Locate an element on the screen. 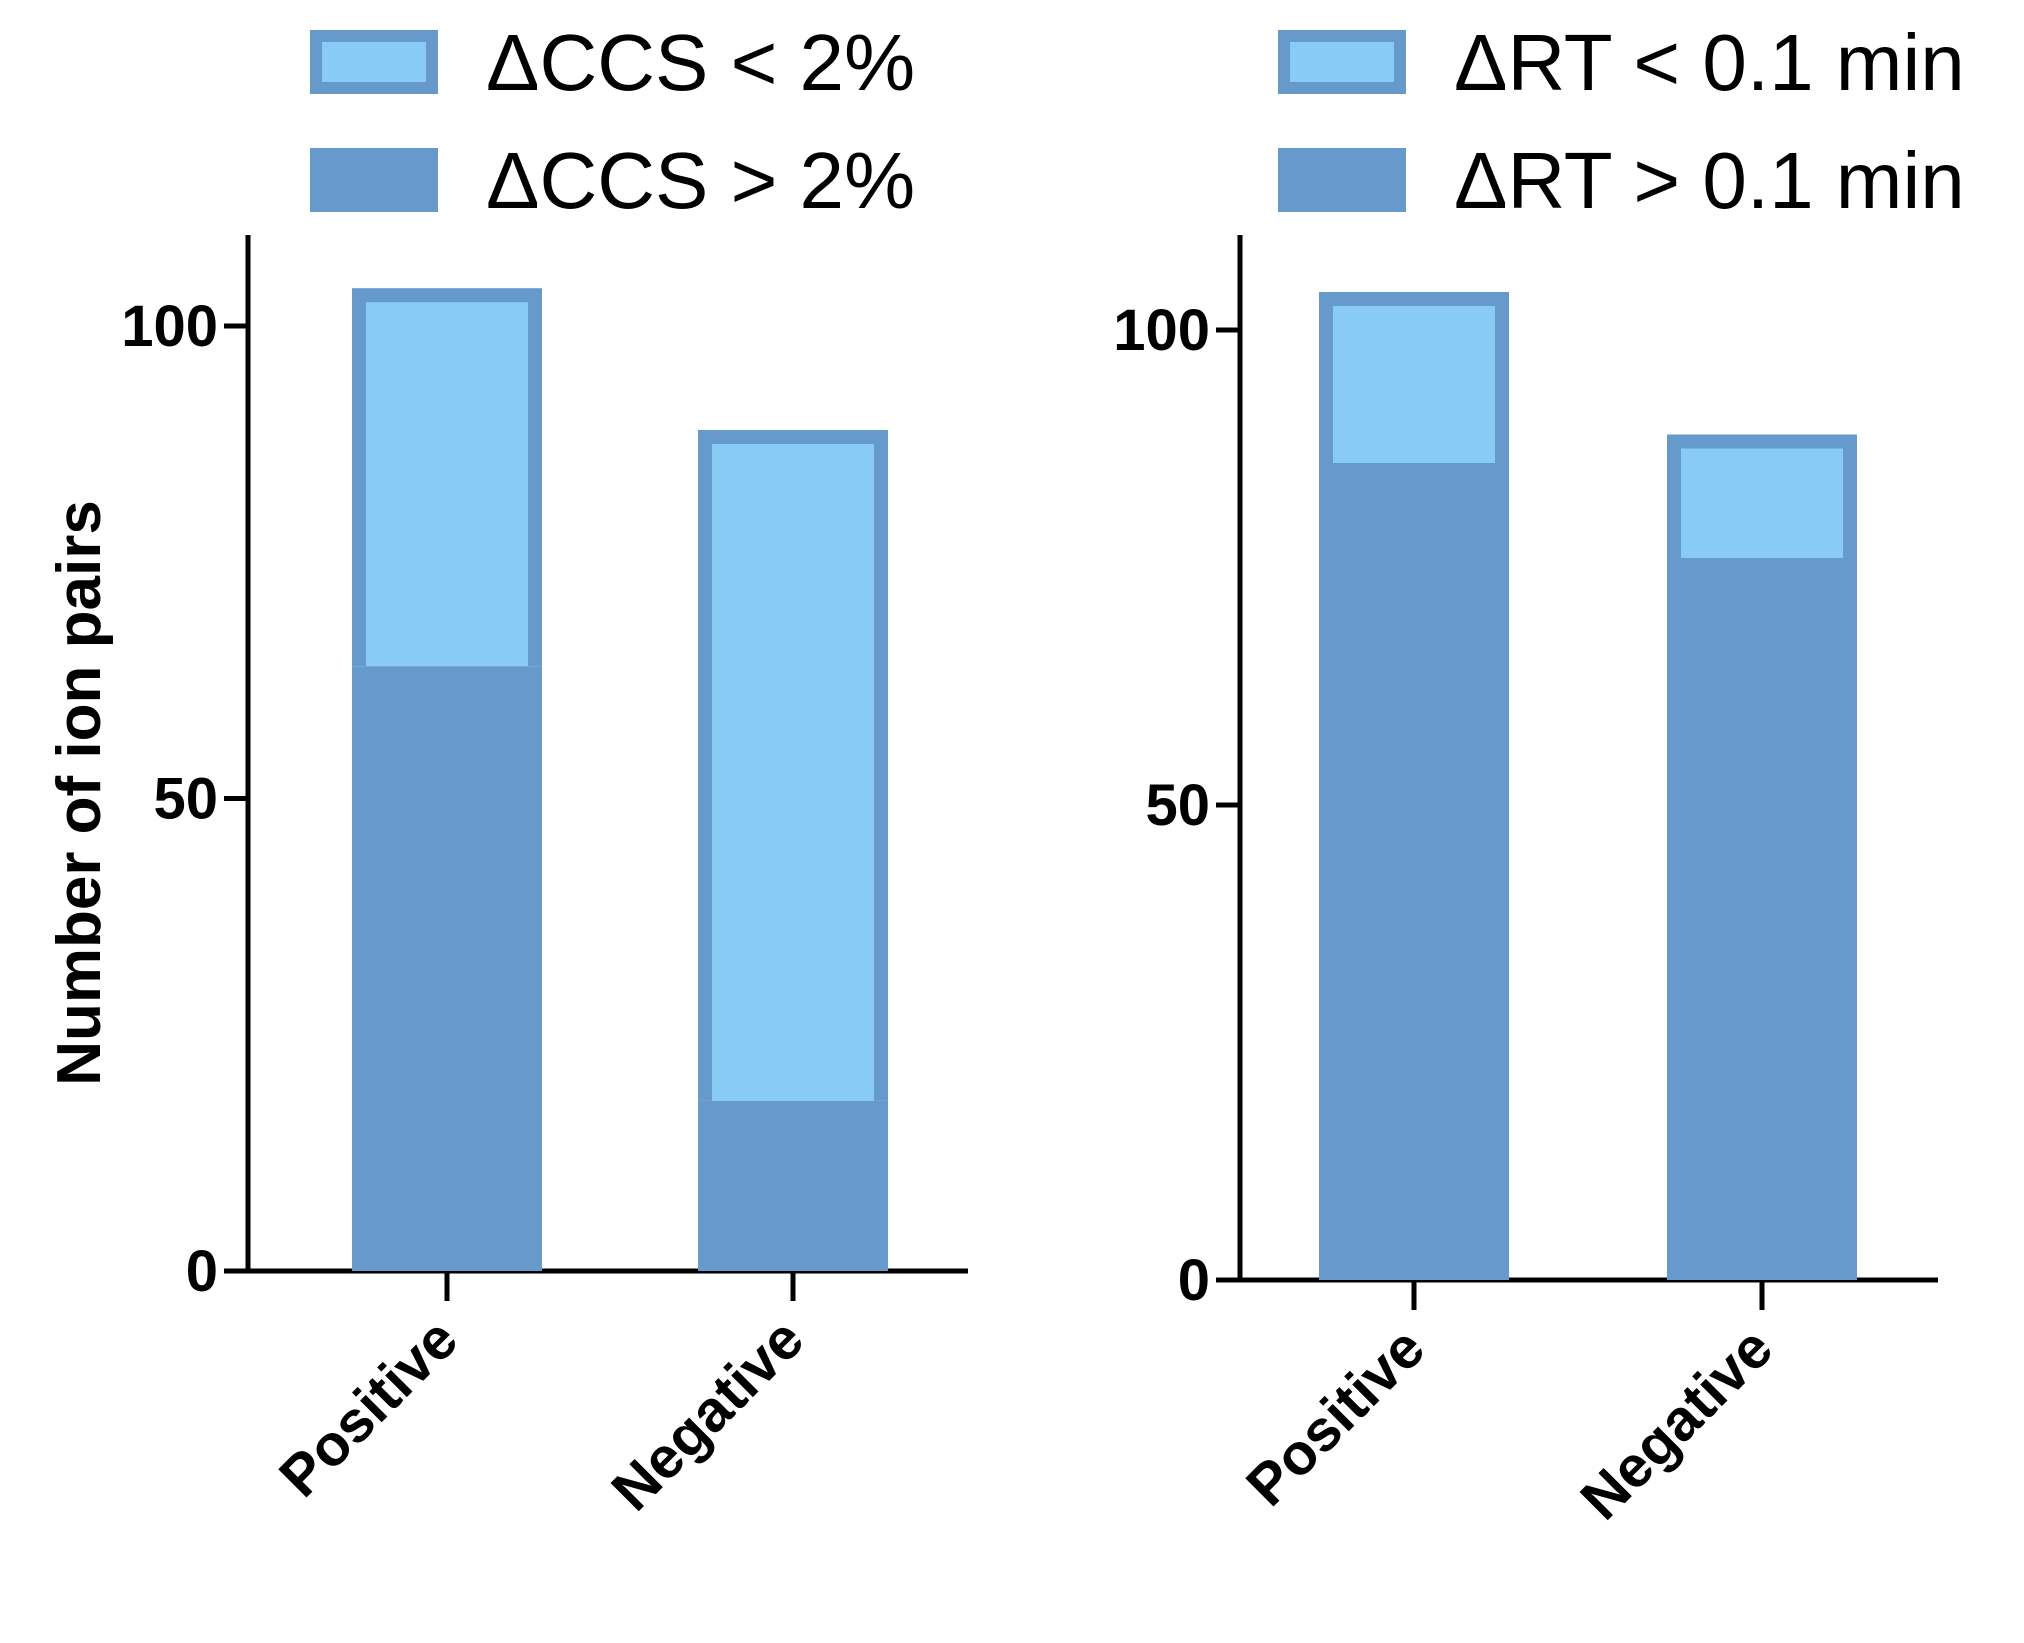 The width and height of the screenshot is (2024, 1643). legend-label: ΔRT < 0.1 min is located at coordinates (1709, 62).